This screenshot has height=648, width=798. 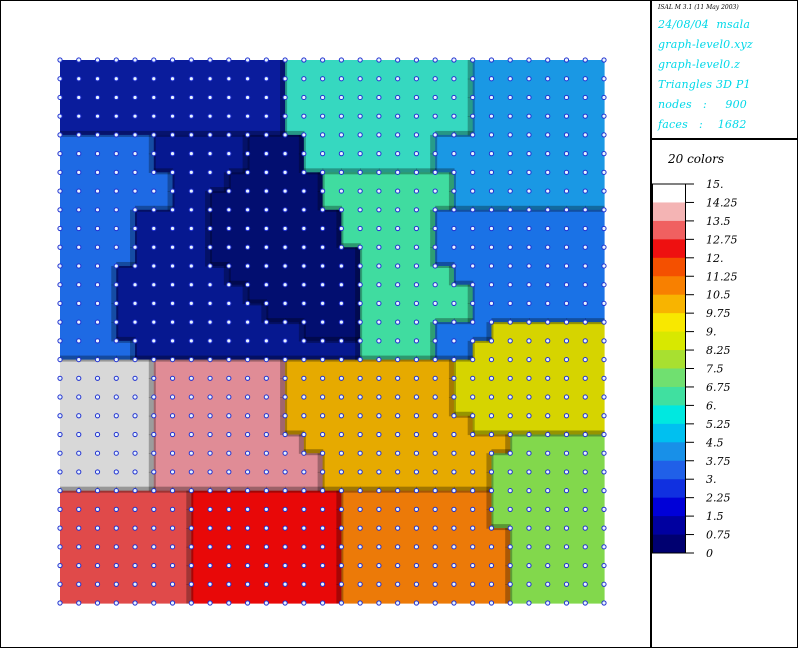 What do you see at coordinates (313, 332) in the screenshot?
I see `heatmap-cell-center-deep` at bounding box center [313, 332].